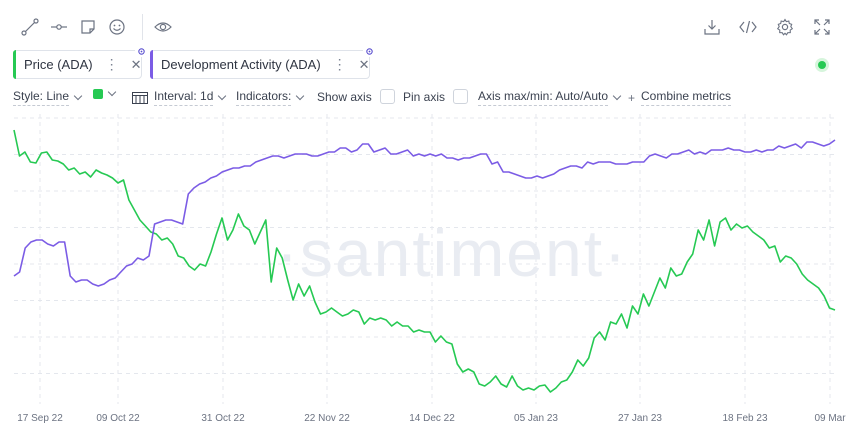  What do you see at coordinates (59, 27) in the screenshot?
I see `horizontal-line-icon` at bounding box center [59, 27].